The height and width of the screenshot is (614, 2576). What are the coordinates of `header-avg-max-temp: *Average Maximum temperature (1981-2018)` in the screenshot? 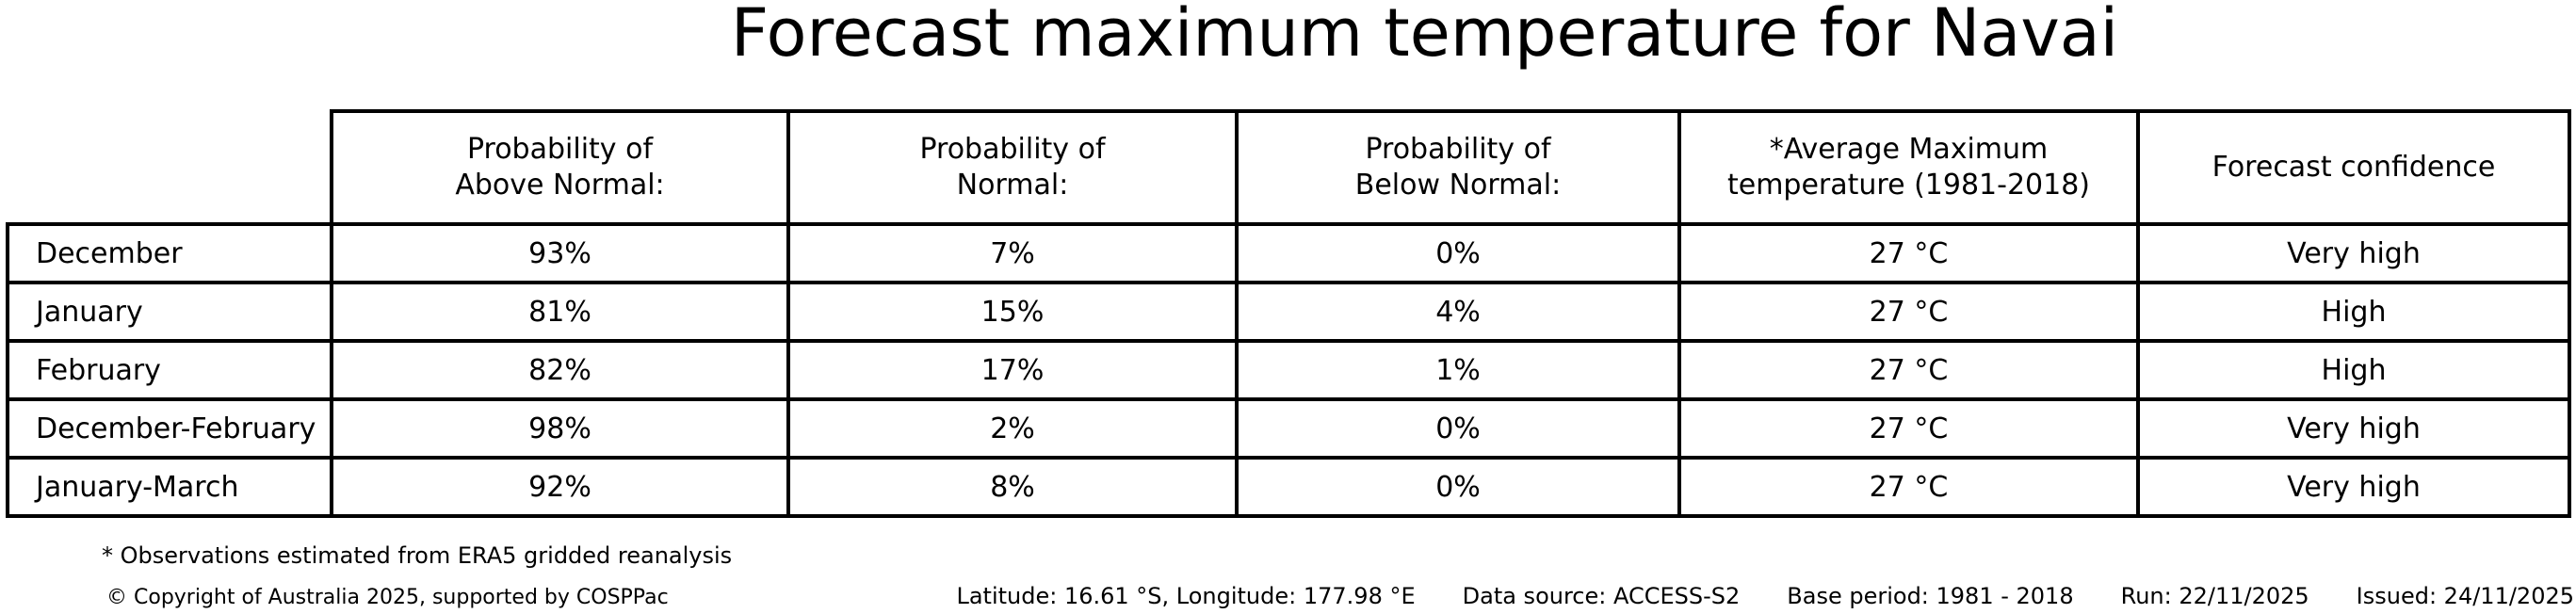 It's located at (1908, 167).